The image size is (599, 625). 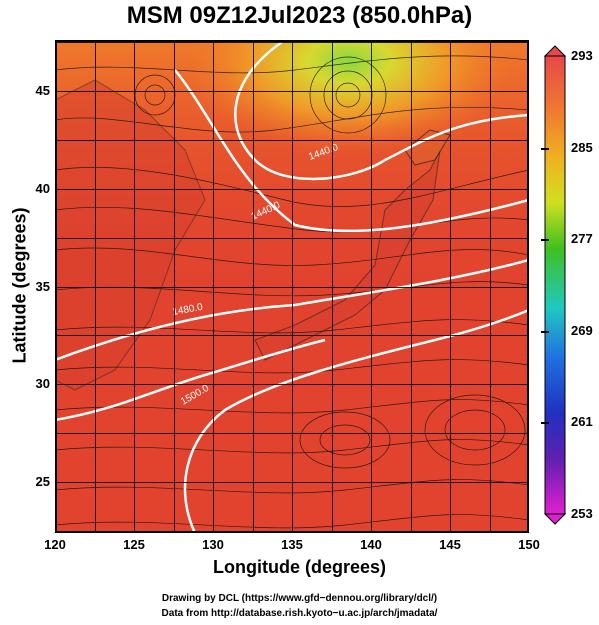 I want to click on colorbar-label: 285, so click(x=582, y=147).